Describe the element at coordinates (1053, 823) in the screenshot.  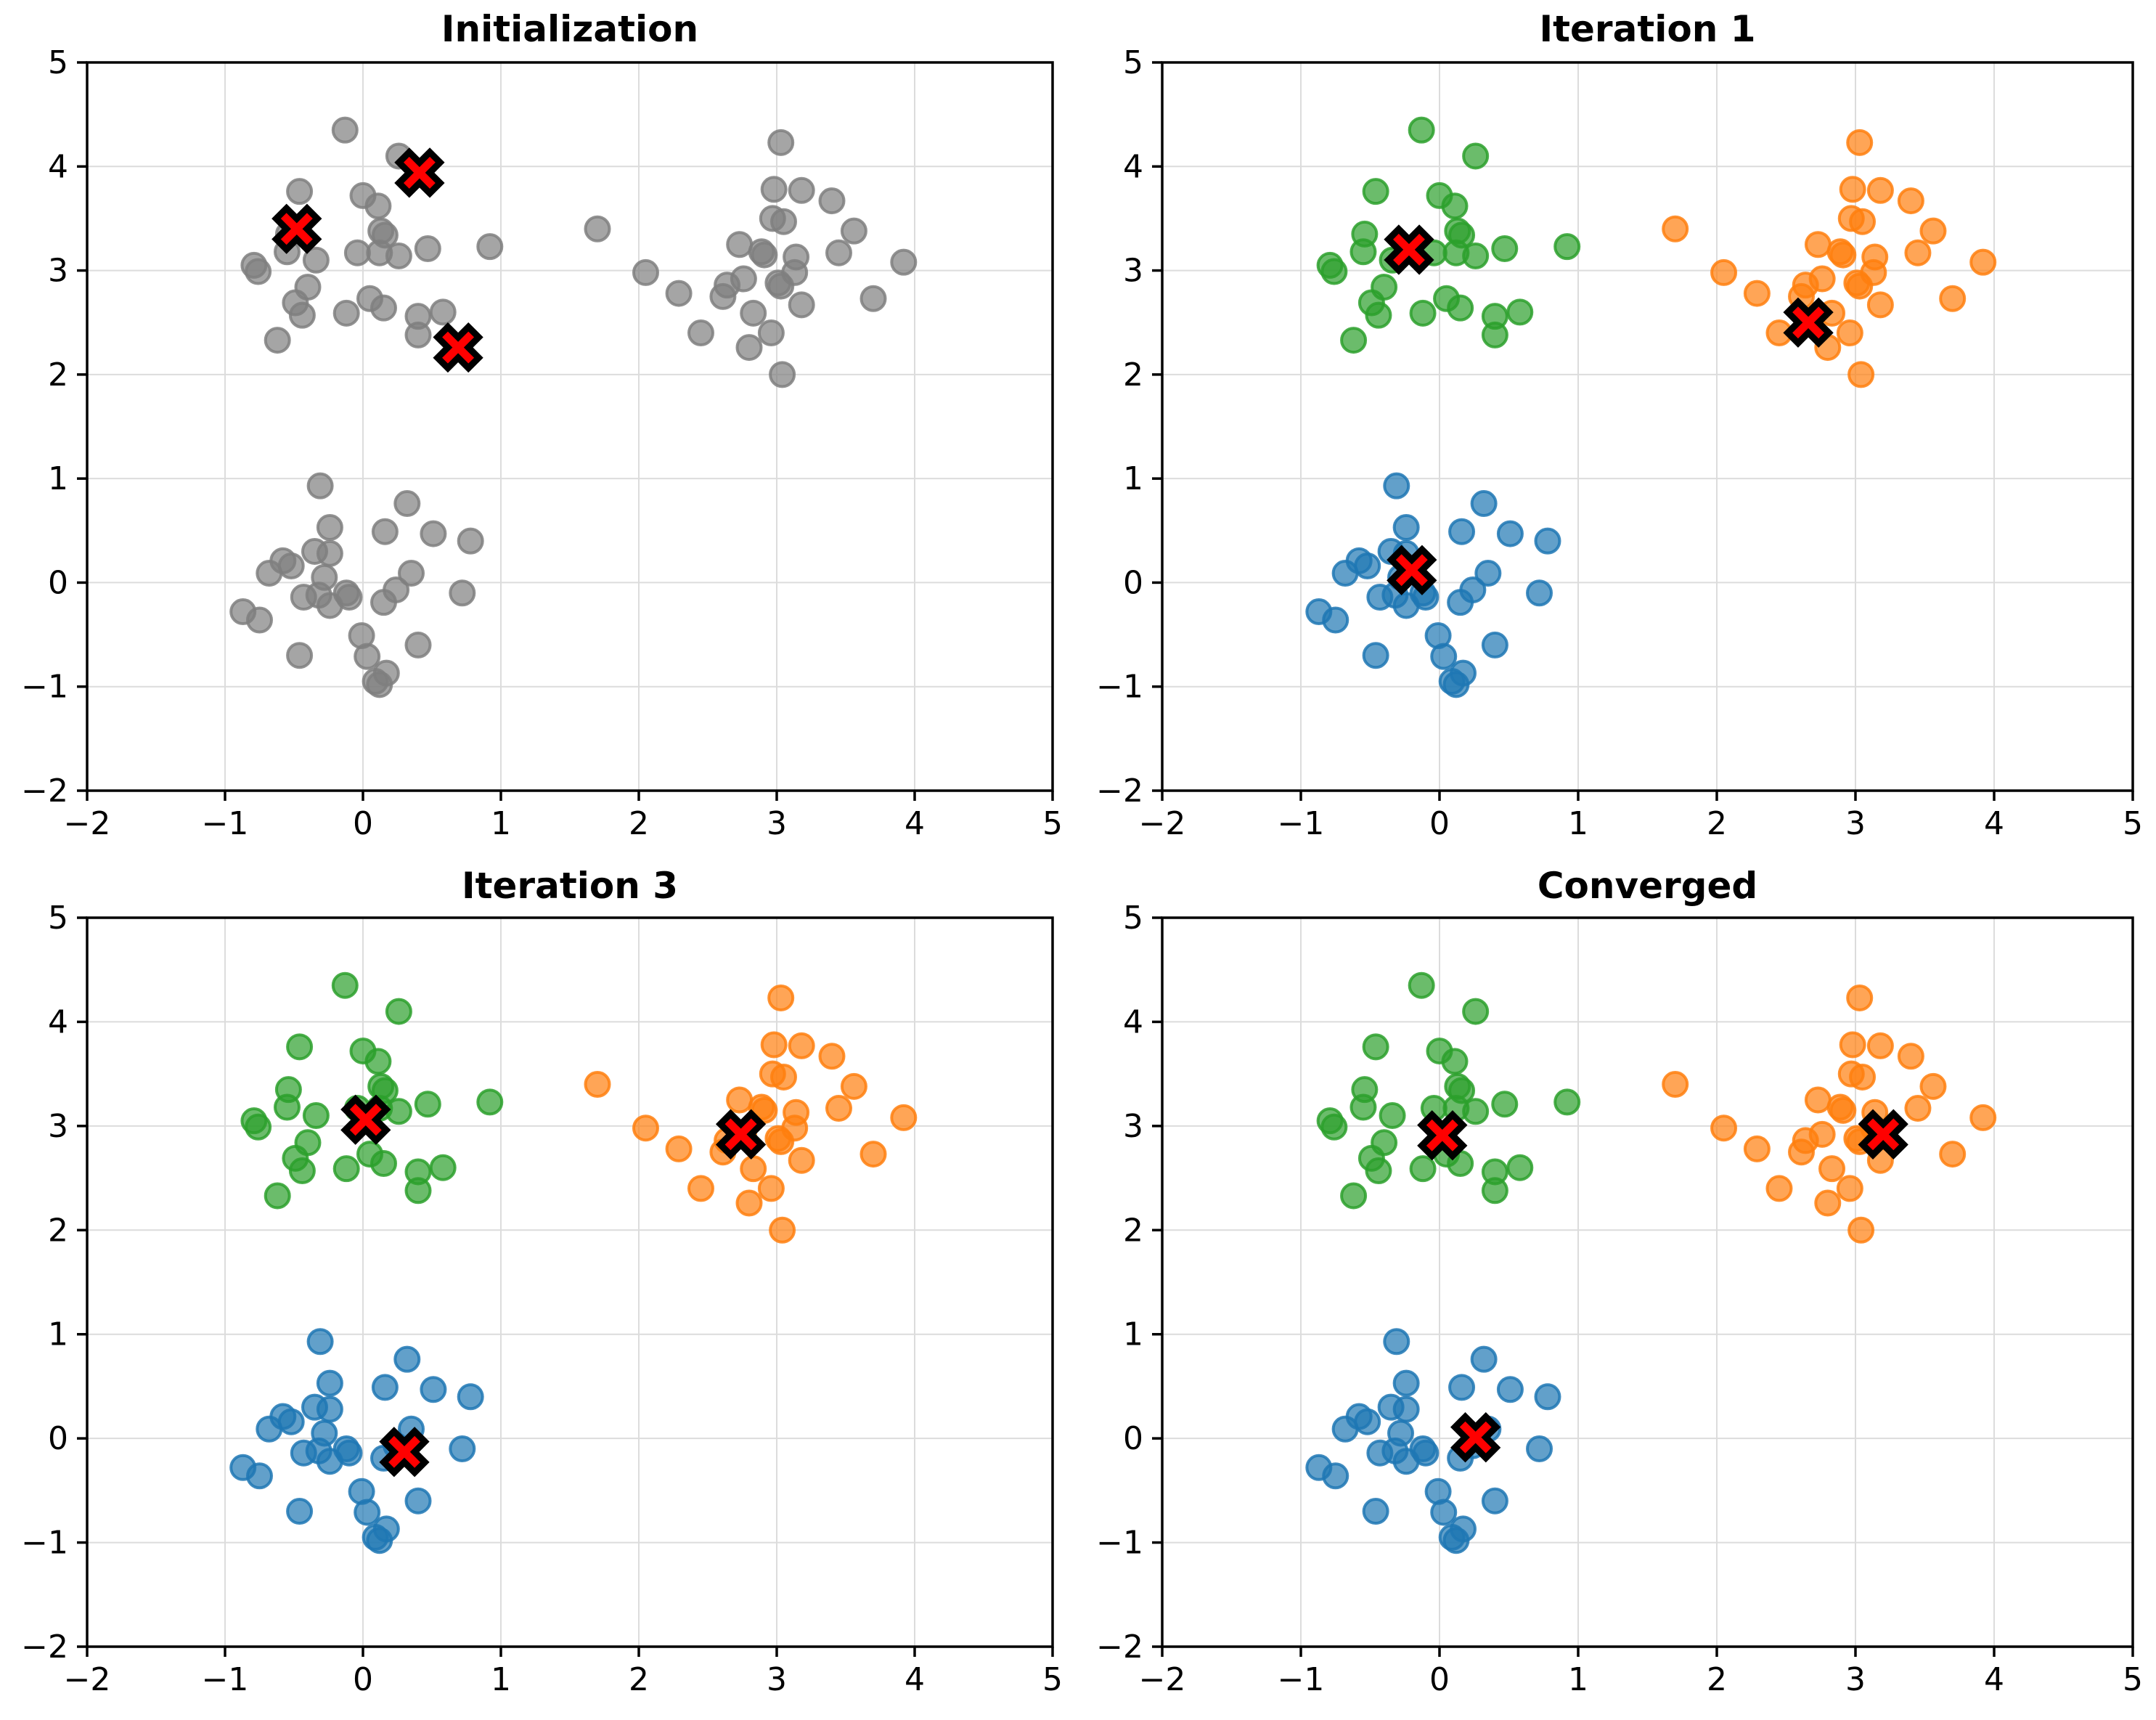
I see `x-tick-label: 5` at that location.